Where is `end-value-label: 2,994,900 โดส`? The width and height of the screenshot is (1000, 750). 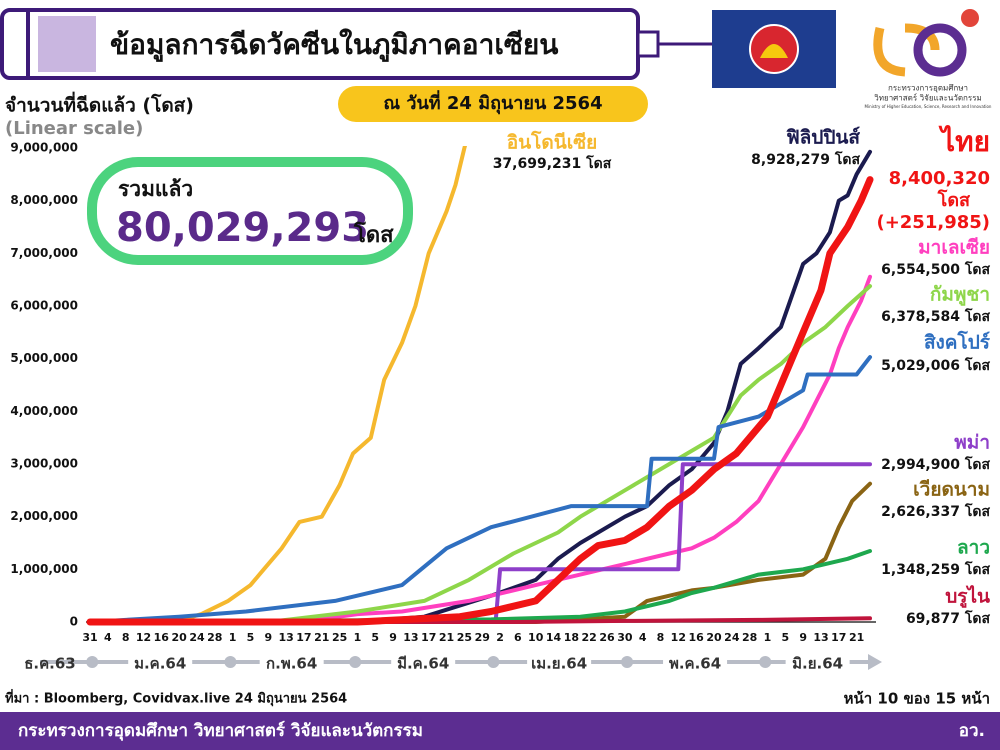
end-value-label: 2,994,900 โดส is located at coordinates (935, 464).